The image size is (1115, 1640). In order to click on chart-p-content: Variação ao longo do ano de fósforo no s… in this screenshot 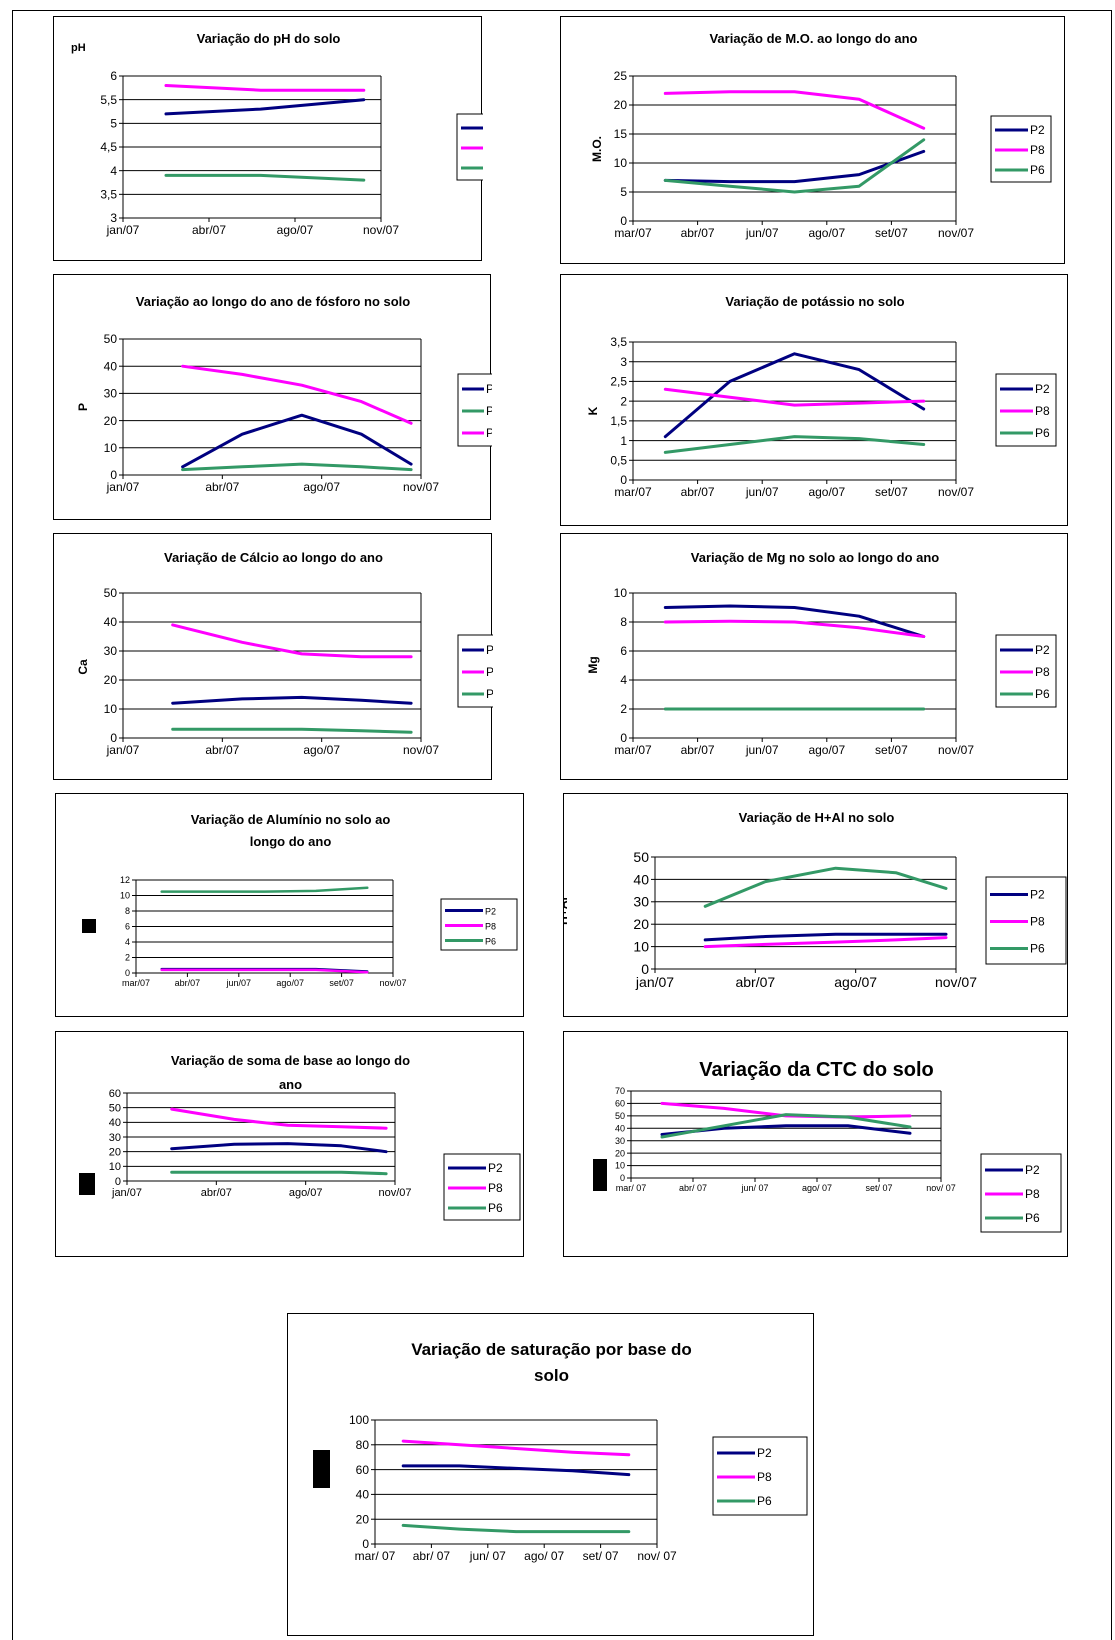, I will do `click(284, 394)`.